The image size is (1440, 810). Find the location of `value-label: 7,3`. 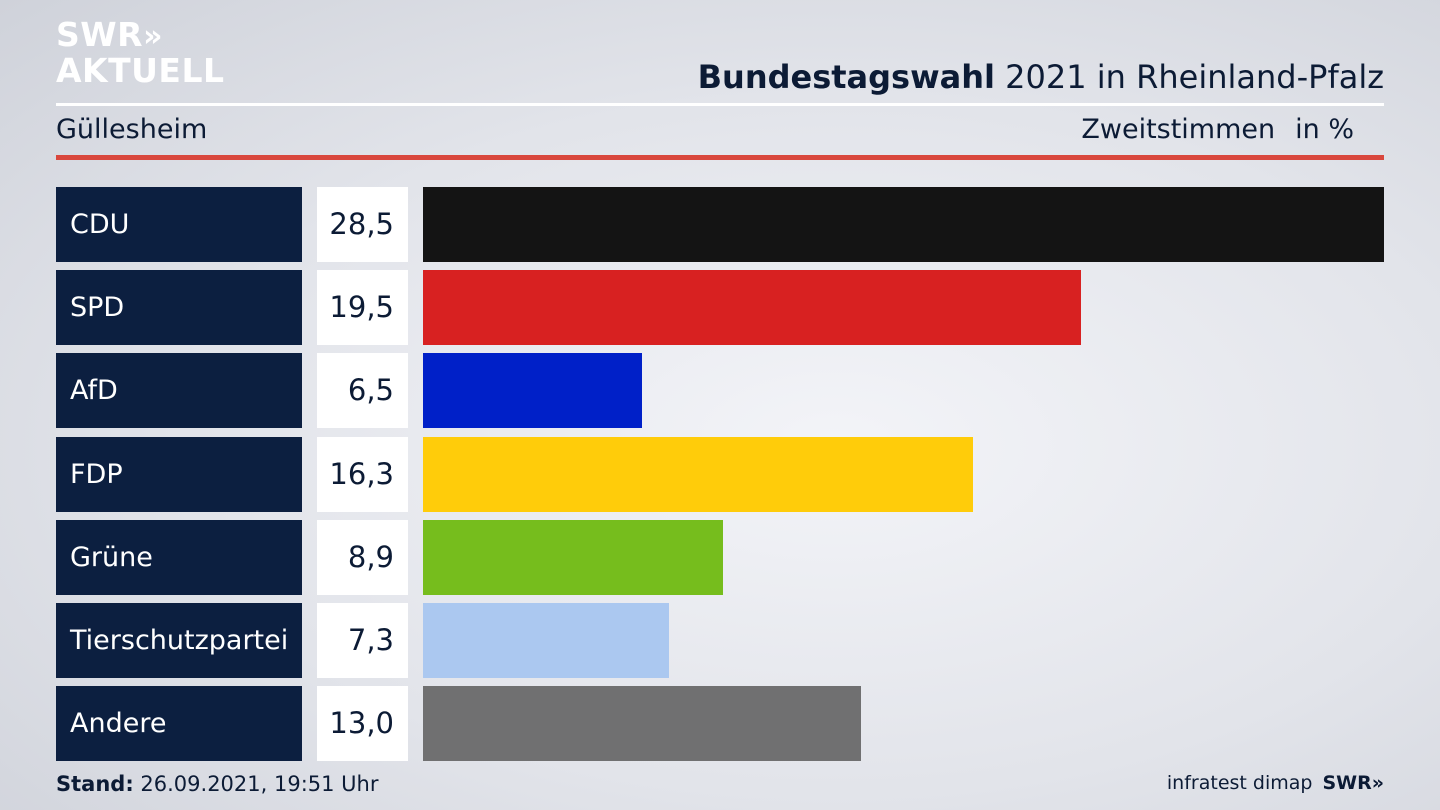

value-label: 7,3 is located at coordinates (362, 640).